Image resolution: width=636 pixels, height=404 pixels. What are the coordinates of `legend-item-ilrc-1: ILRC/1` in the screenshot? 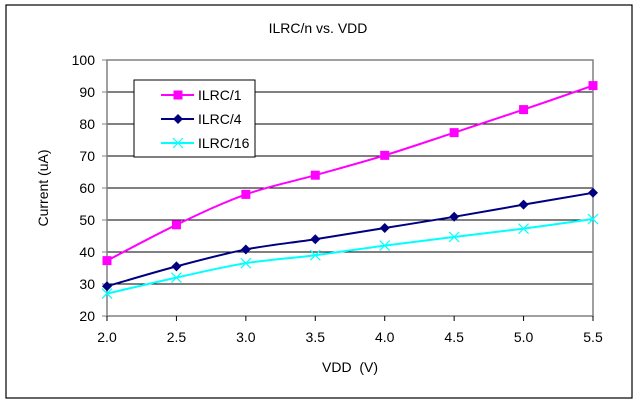 It's located at (201, 95).